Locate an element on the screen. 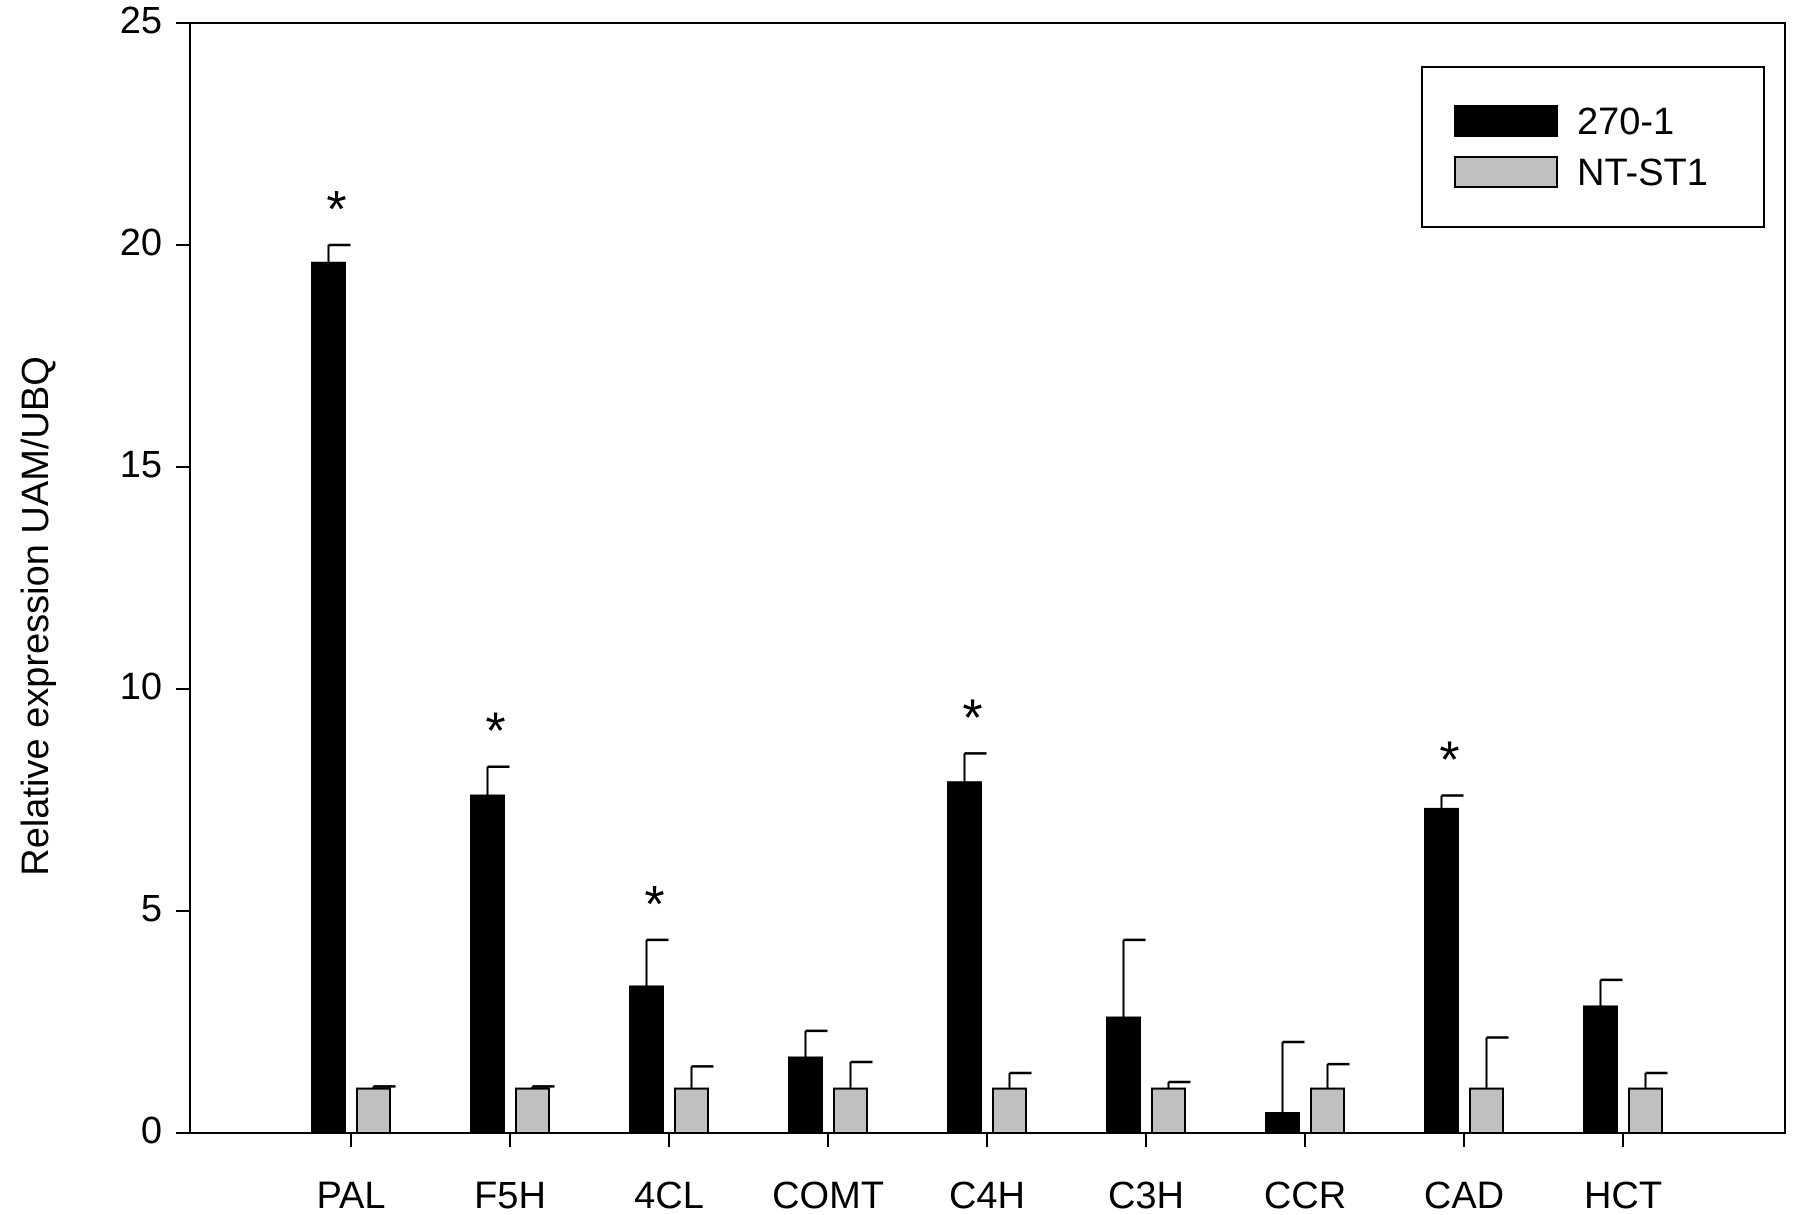  x-tick-label: PAL is located at coordinates (350, 1195).